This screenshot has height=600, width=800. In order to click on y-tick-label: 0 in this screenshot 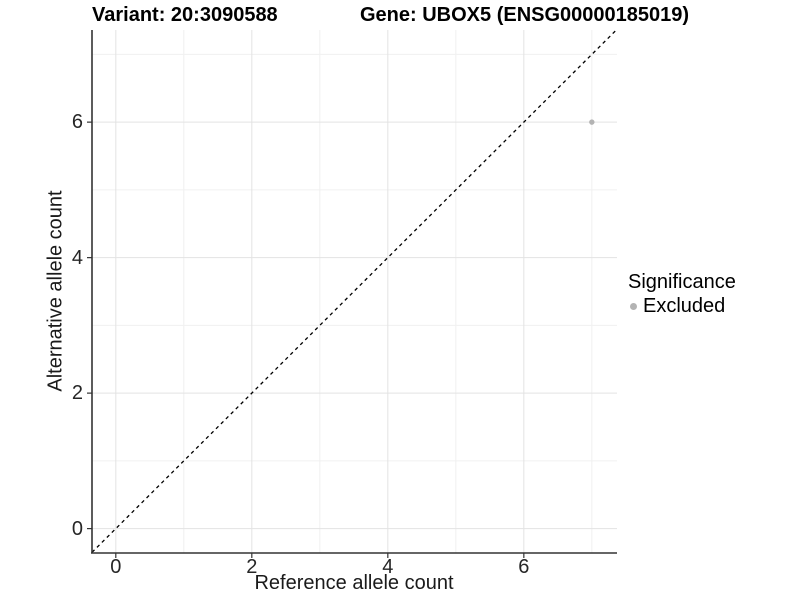, I will do `click(77, 528)`.